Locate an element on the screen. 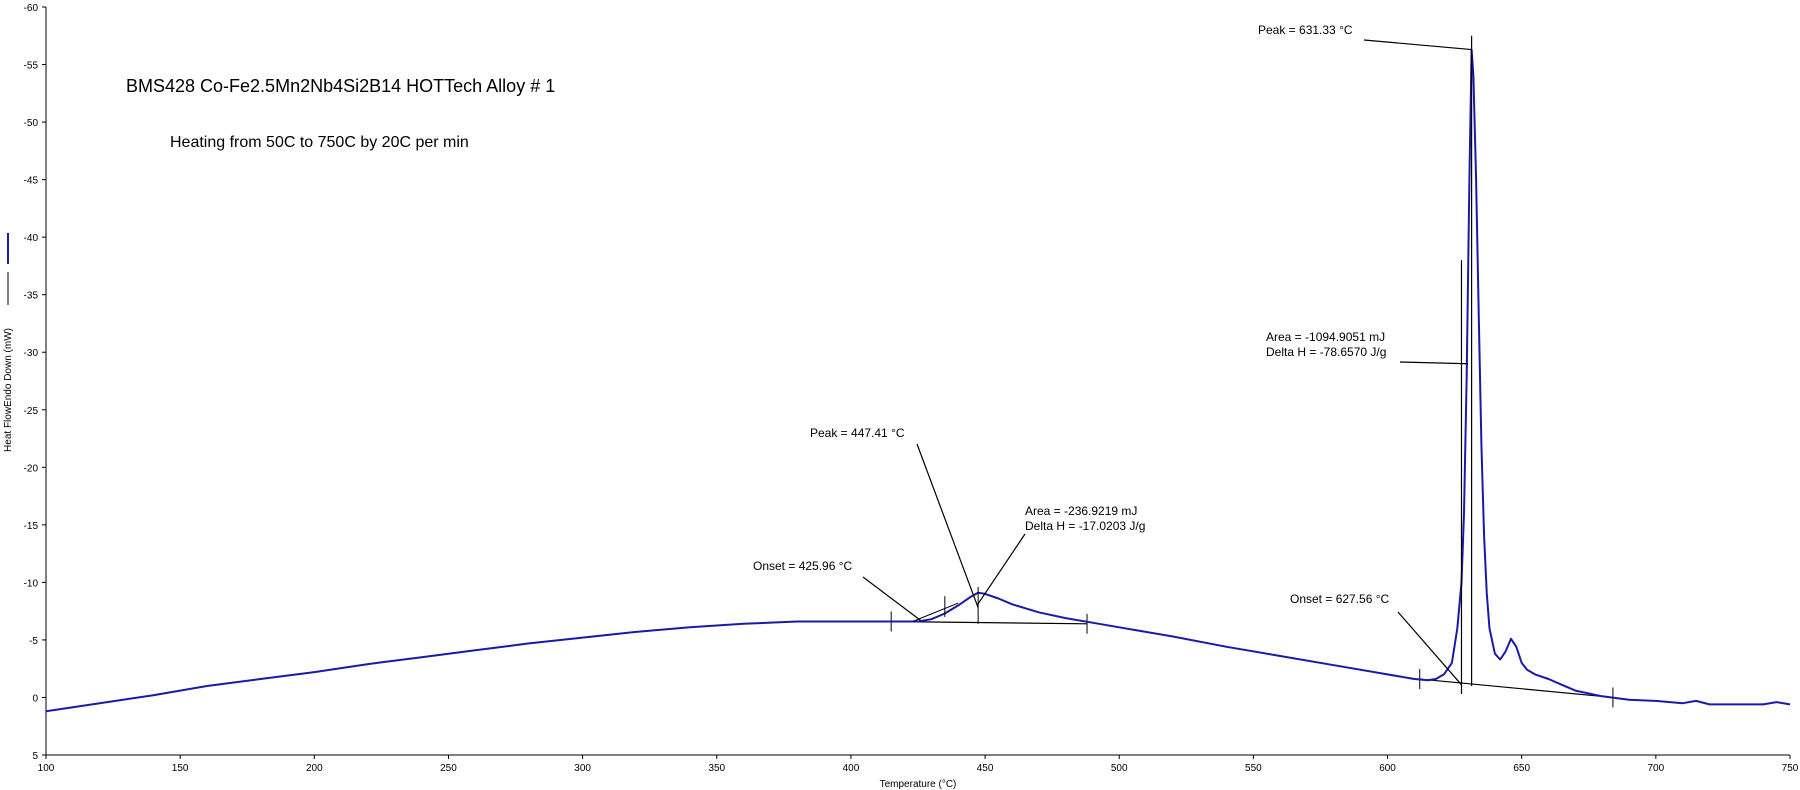 This screenshot has width=1800, height=790. y-tick-label: -15 is located at coordinates (31, 526).